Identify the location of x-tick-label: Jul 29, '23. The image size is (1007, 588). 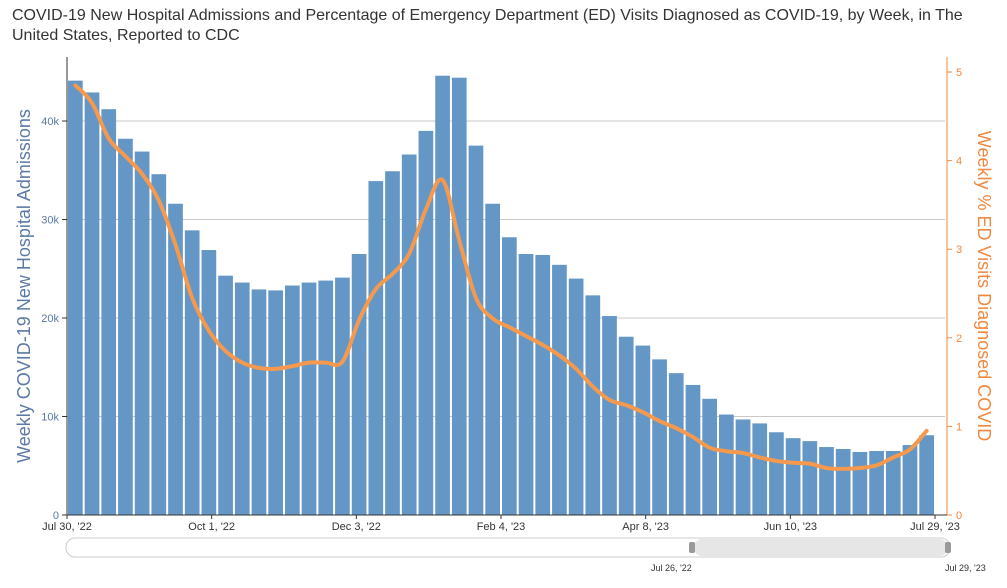
(935, 527).